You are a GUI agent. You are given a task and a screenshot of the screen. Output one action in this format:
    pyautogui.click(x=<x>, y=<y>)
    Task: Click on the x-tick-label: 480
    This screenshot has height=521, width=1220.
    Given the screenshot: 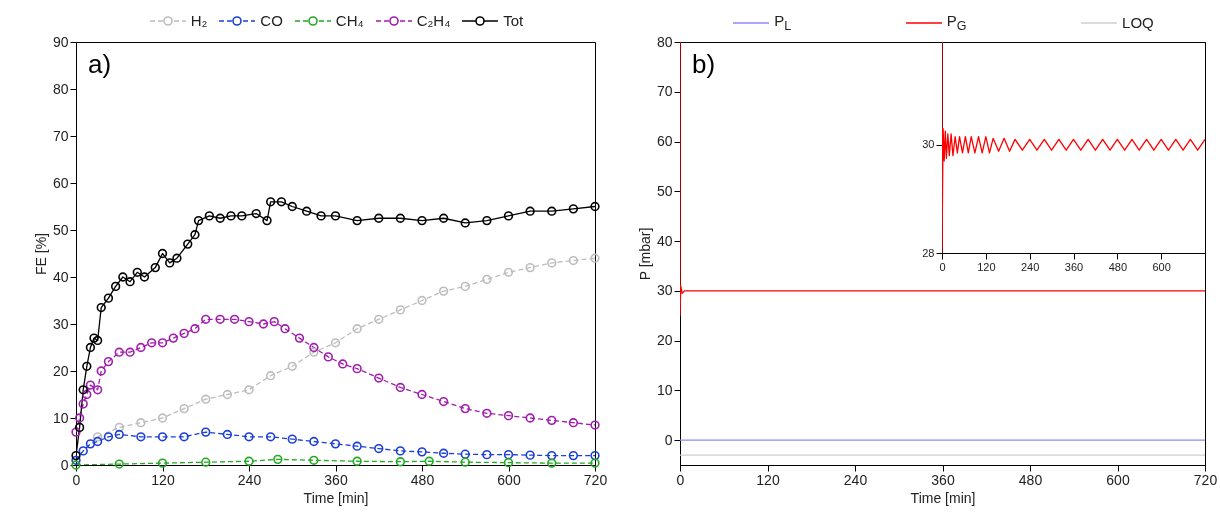 What is the action you would take?
    pyautogui.click(x=422, y=479)
    